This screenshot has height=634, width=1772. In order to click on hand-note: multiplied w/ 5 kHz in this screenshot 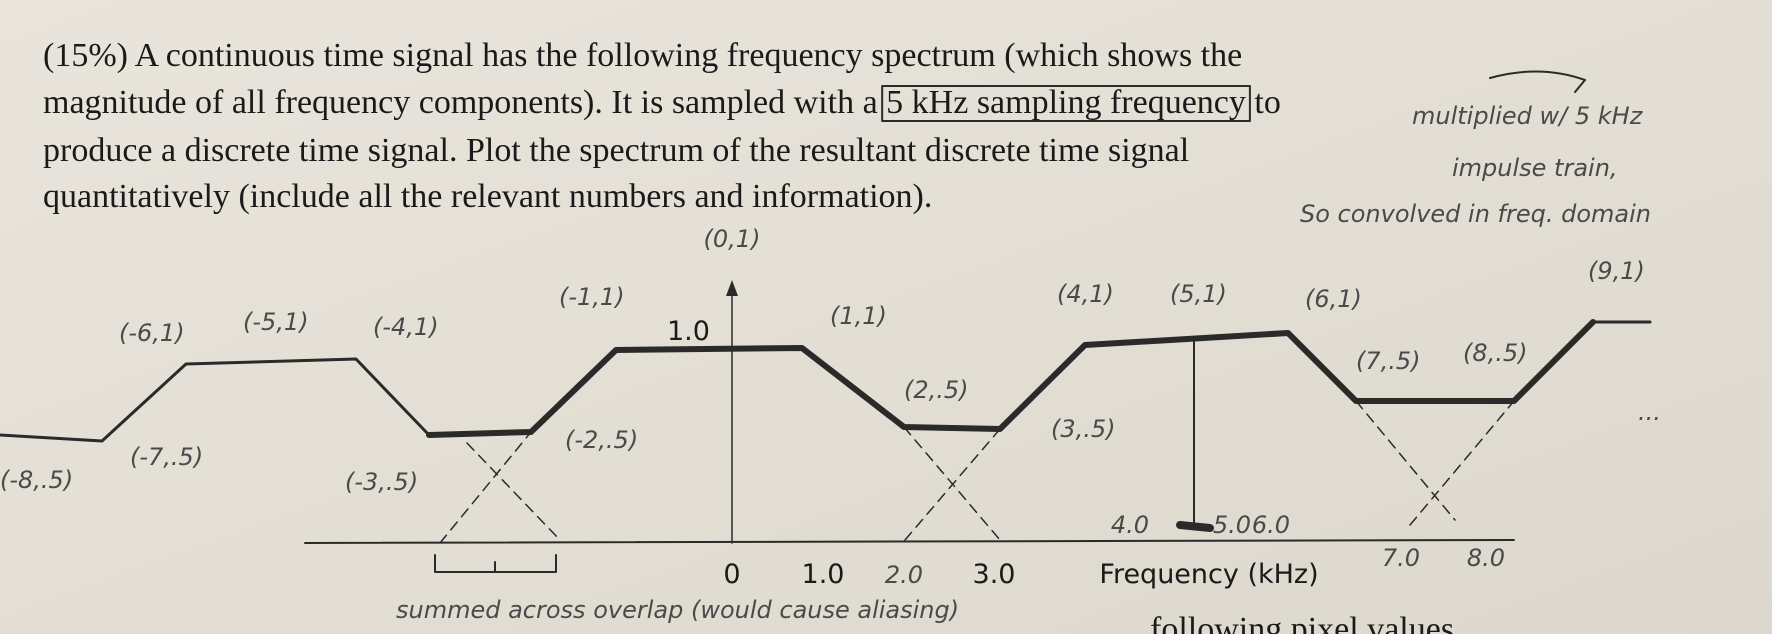, I will do `click(1528, 116)`.